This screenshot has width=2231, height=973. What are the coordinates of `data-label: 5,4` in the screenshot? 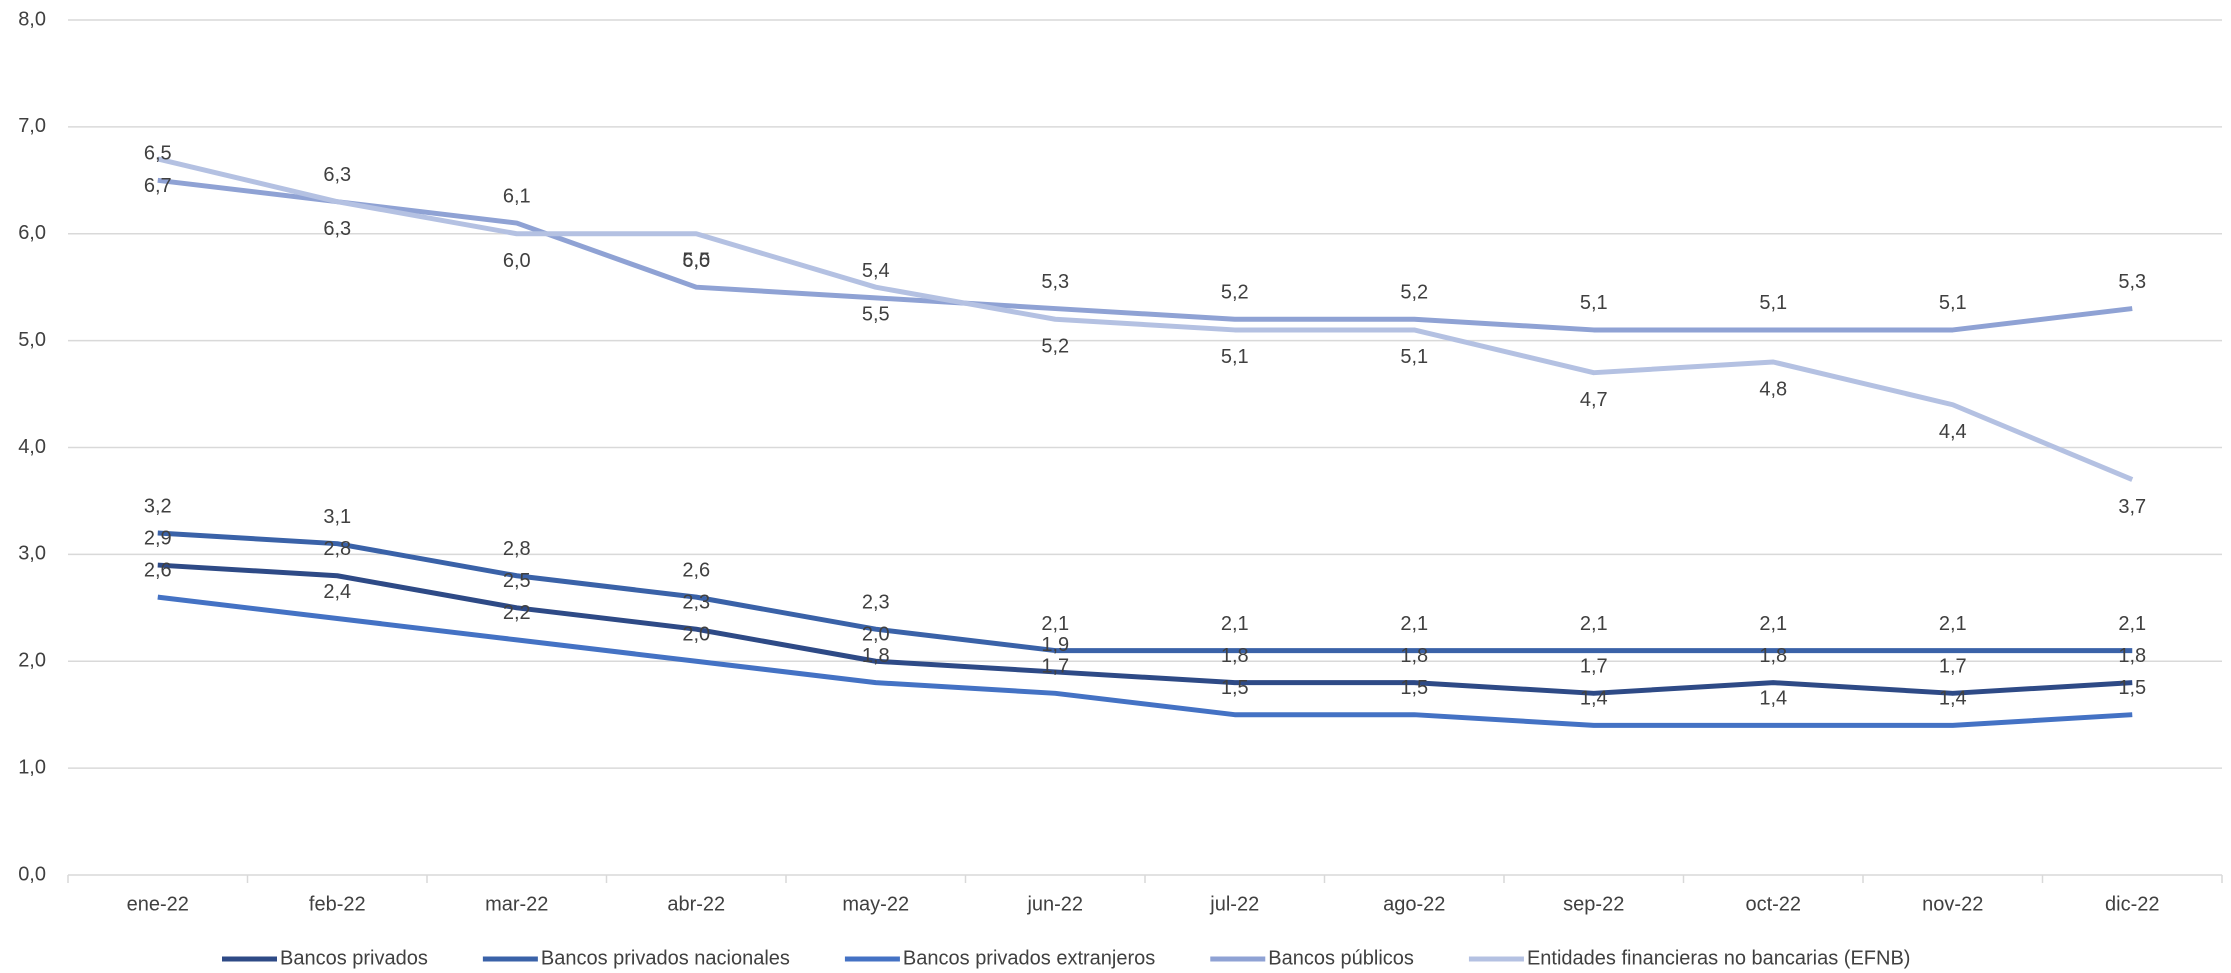 It's located at (876, 271).